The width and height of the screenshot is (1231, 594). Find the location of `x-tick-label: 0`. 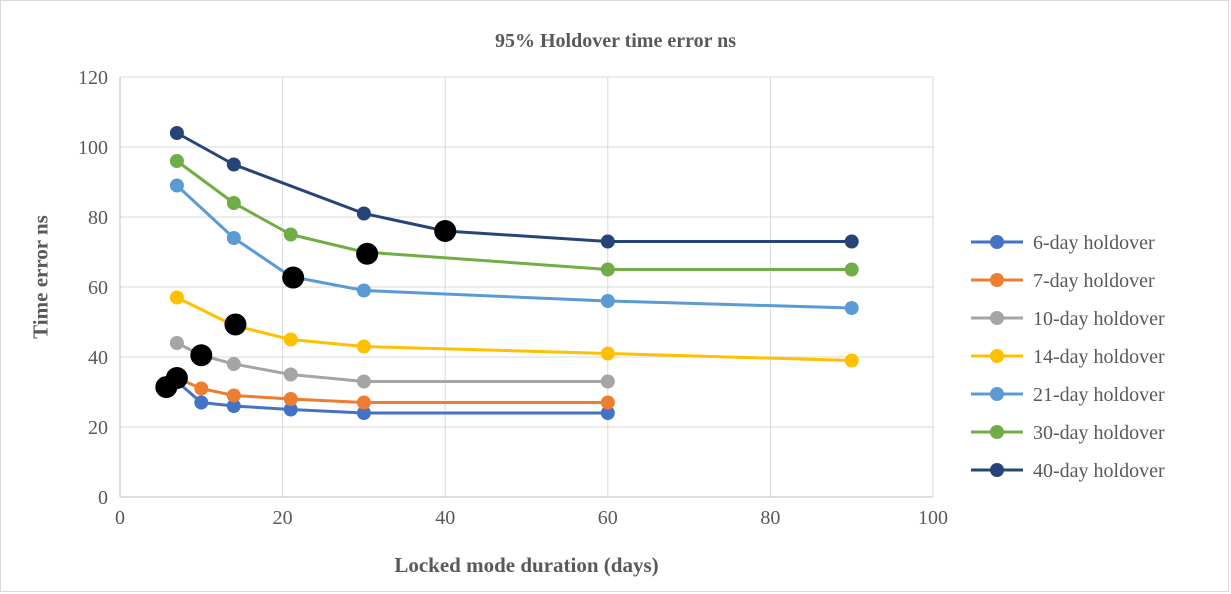

x-tick-label: 0 is located at coordinates (120, 518).